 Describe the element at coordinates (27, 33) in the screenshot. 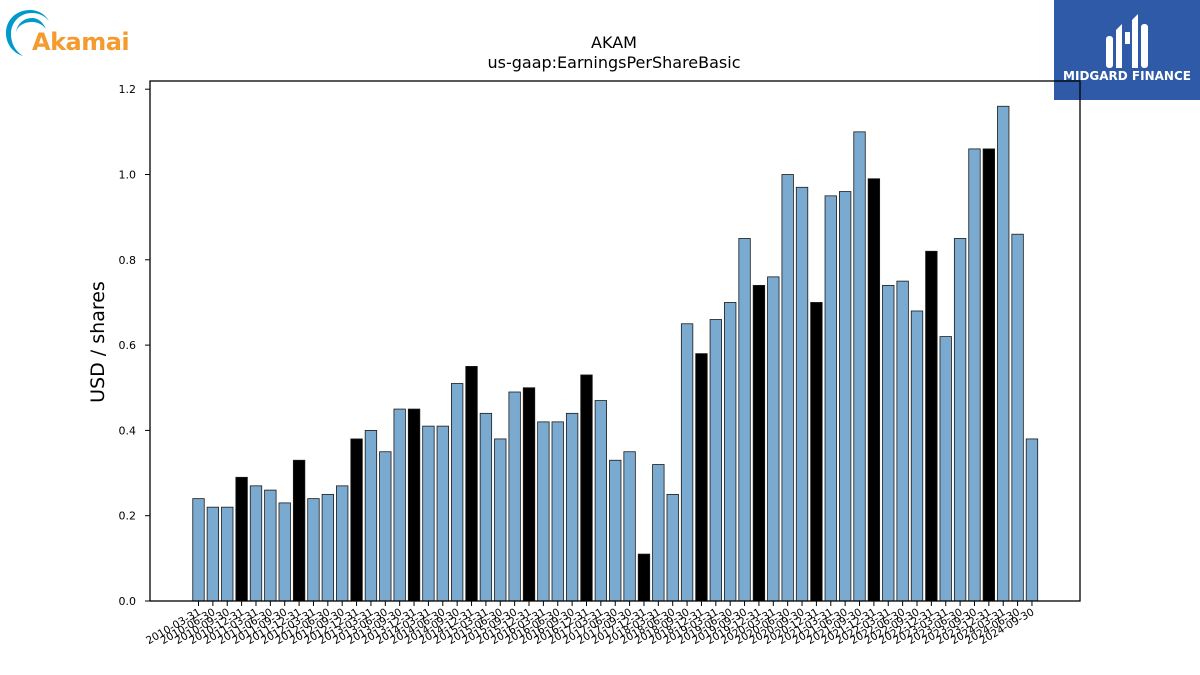

I see `akamai-swoosh-icon` at that location.